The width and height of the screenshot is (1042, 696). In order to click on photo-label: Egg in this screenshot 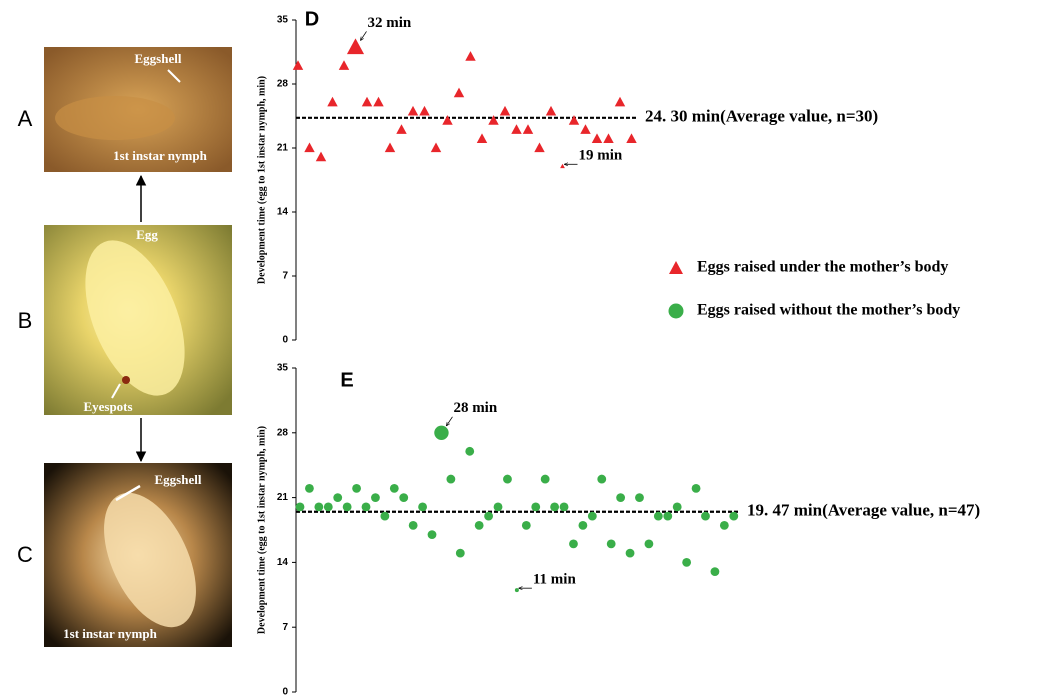, I will do `click(147, 234)`.